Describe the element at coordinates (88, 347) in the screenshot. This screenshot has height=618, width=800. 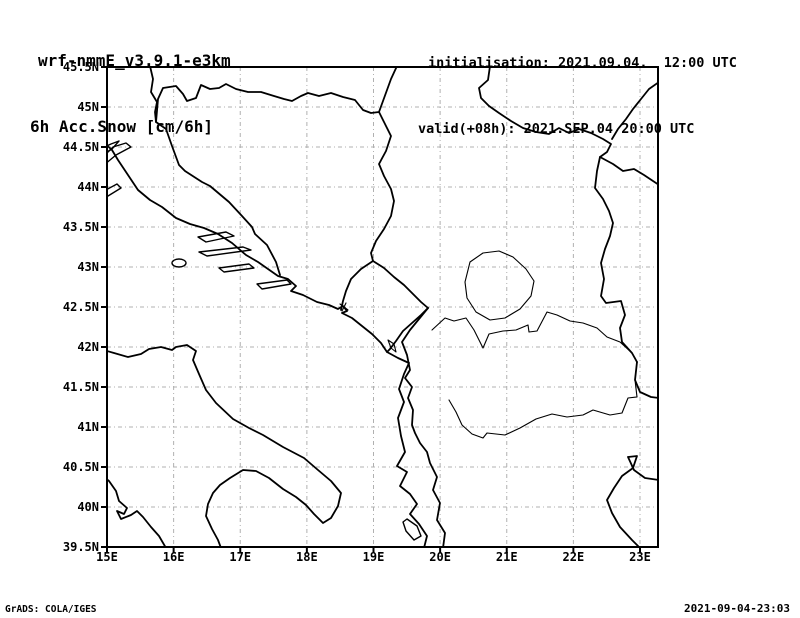
I see `lat-tick-label: 42N` at that location.